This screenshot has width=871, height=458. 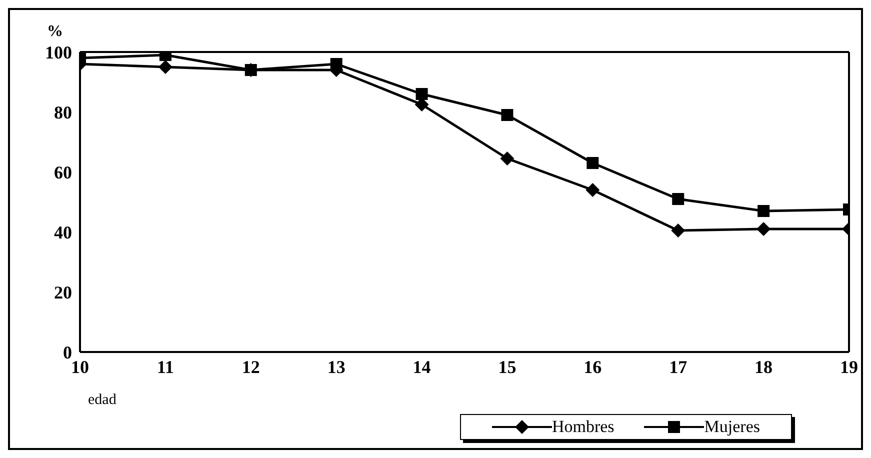 What do you see at coordinates (732, 427) in the screenshot?
I see `legend-label: Mujeres` at bounding box center [732, 427].